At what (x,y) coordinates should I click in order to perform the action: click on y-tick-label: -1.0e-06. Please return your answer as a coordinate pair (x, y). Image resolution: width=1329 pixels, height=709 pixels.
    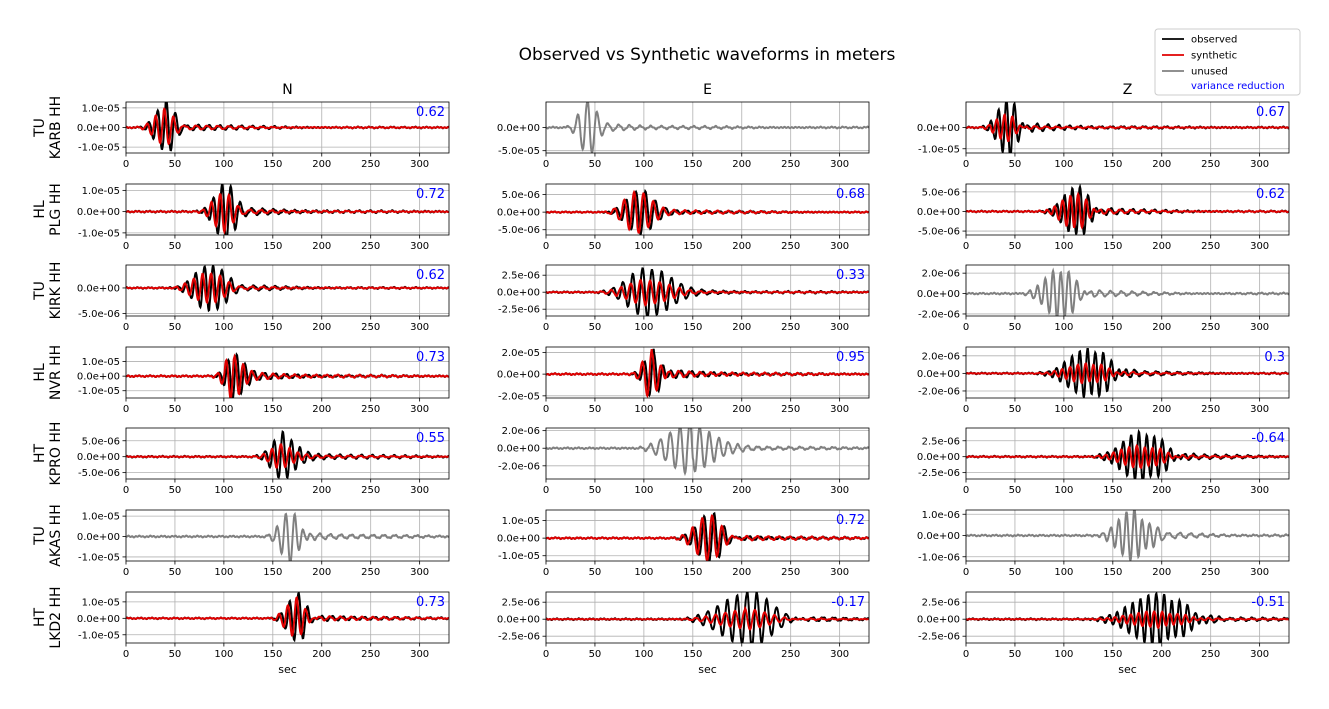
    Looking at the image, I should click on (939, 557).